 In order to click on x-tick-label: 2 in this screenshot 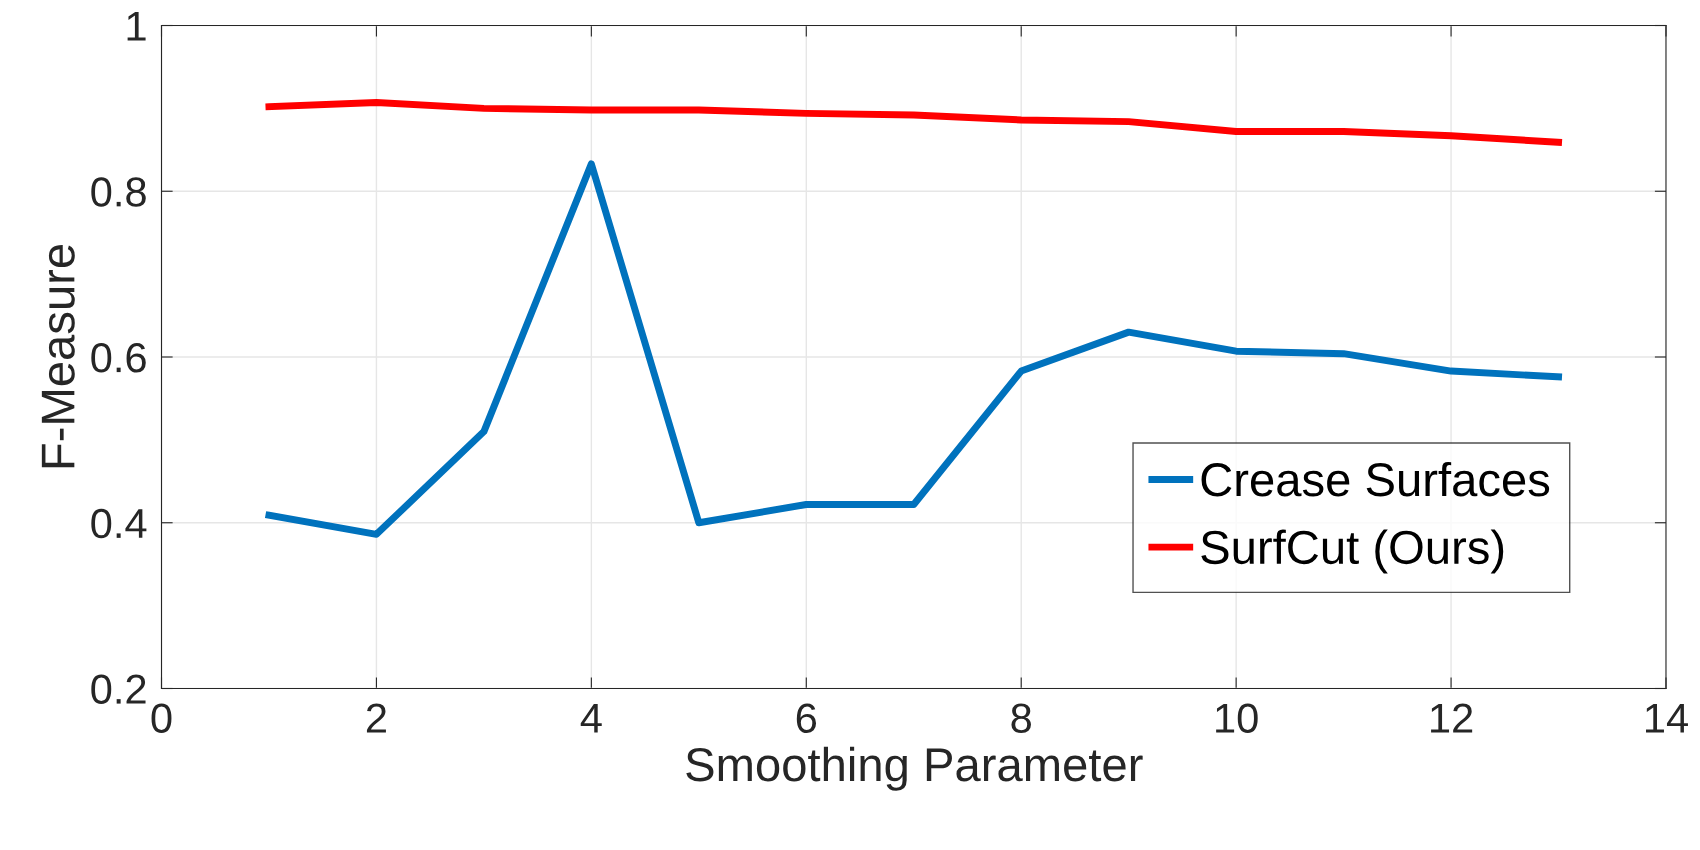, I will do `click(376, 718)`.